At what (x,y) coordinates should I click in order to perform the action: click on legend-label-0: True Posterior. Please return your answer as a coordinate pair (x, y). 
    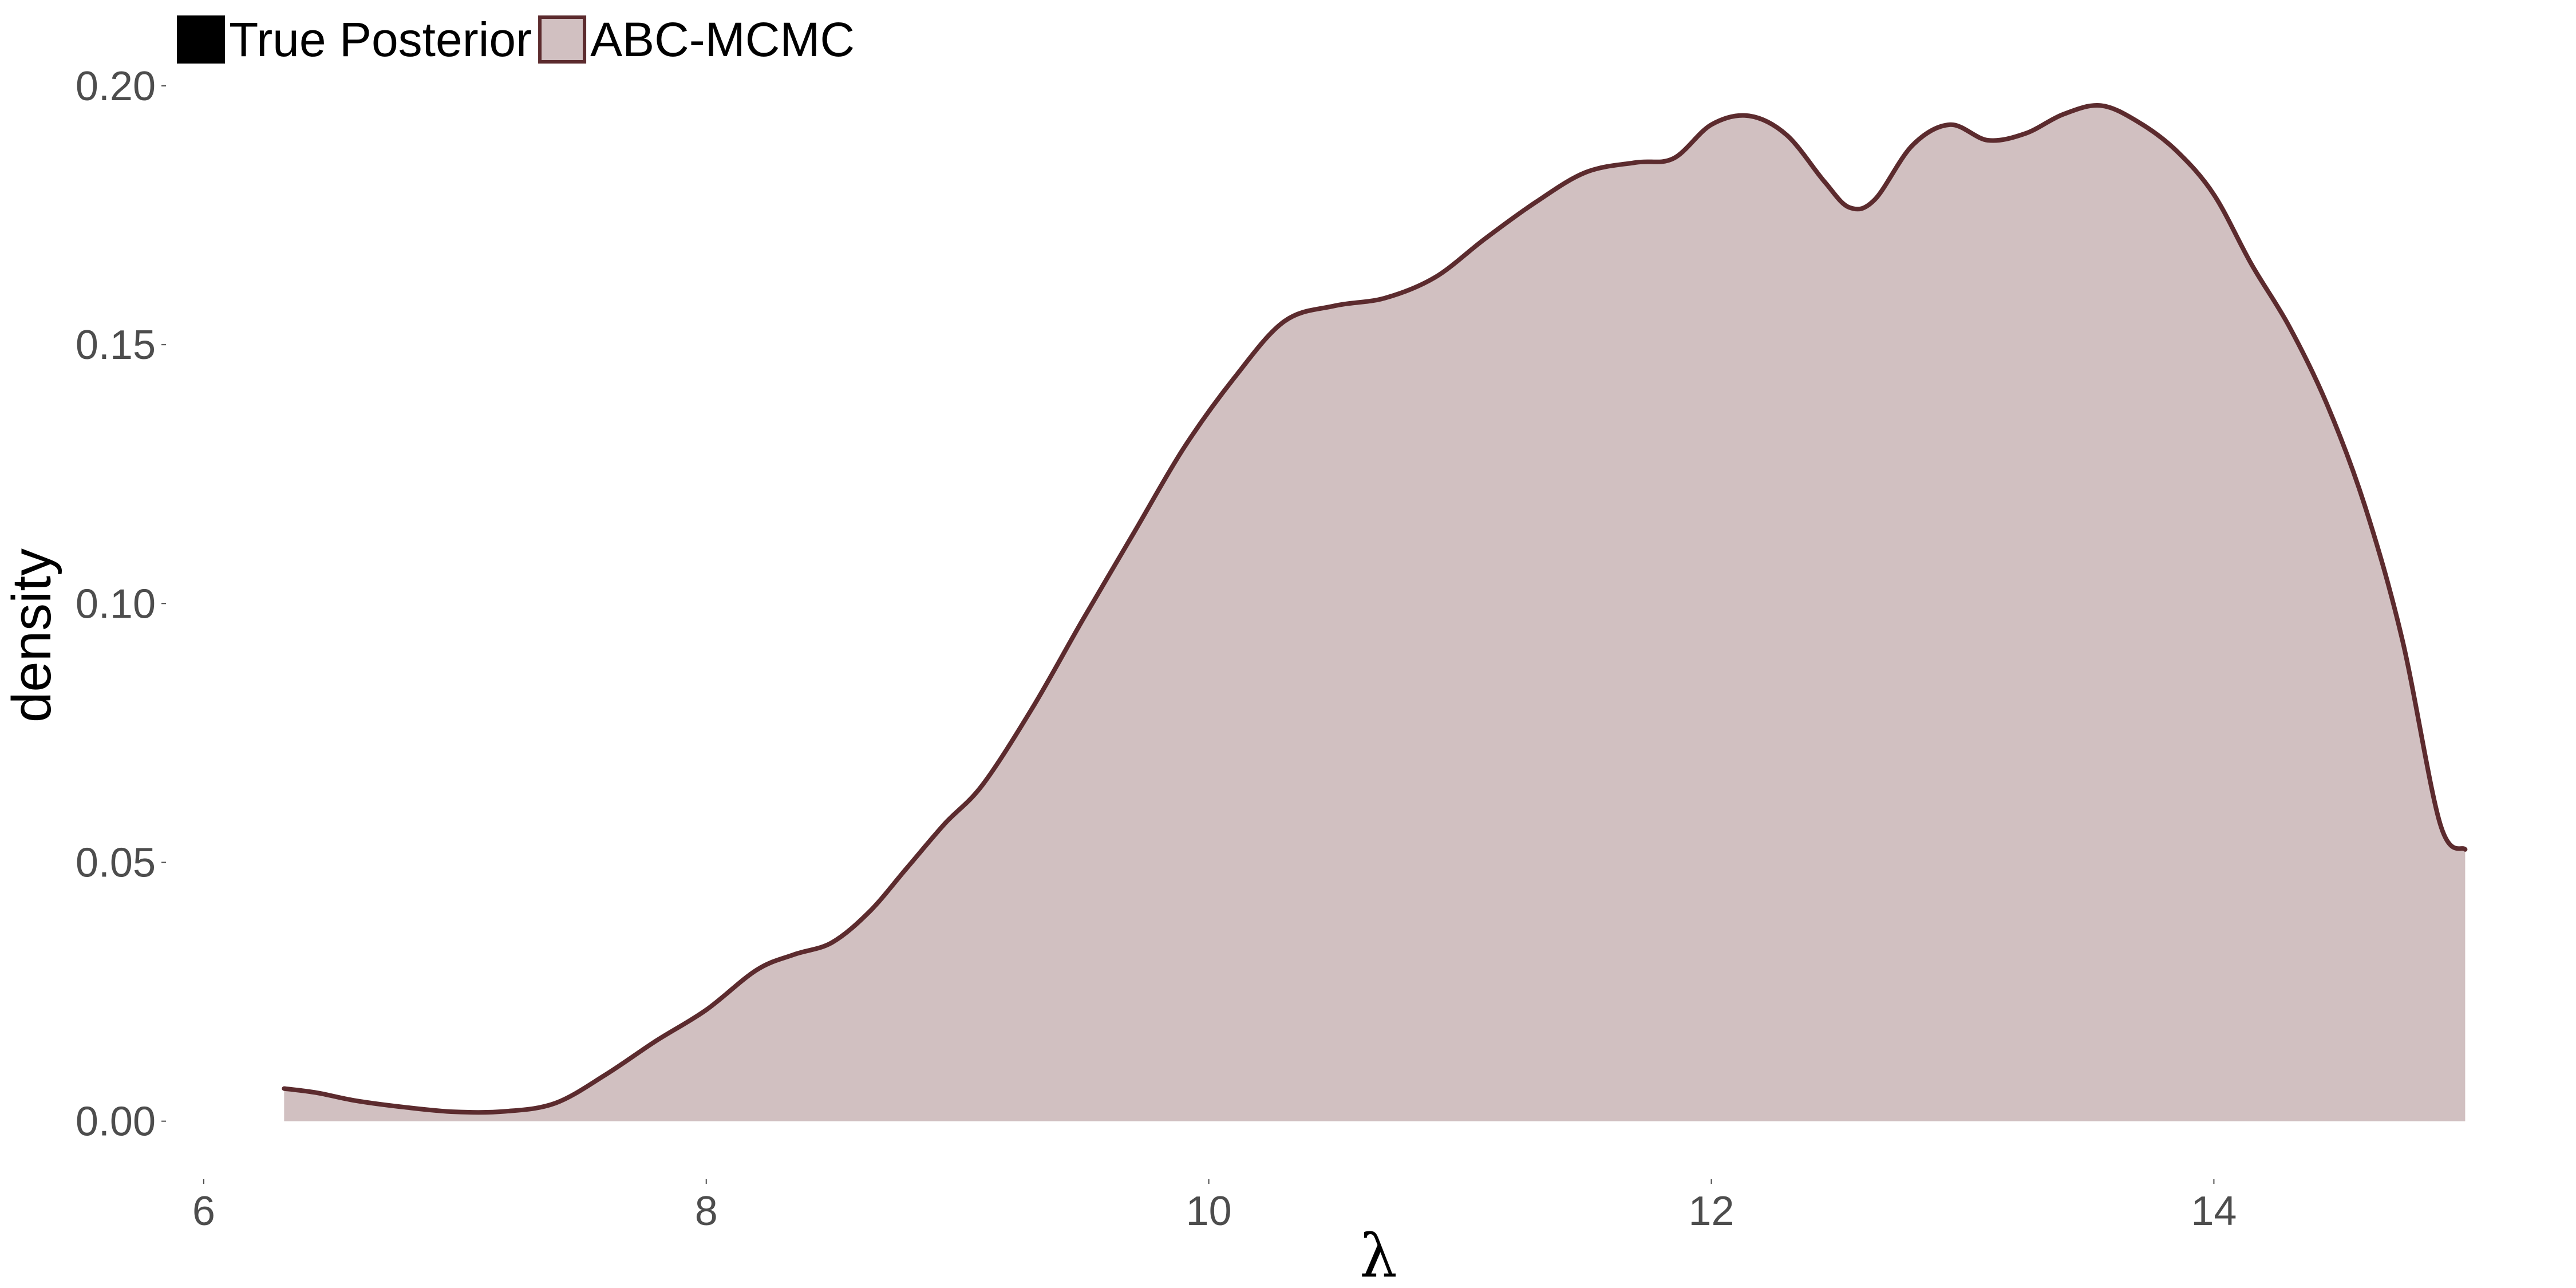
    Looking at the image, I should click on (380, 39).